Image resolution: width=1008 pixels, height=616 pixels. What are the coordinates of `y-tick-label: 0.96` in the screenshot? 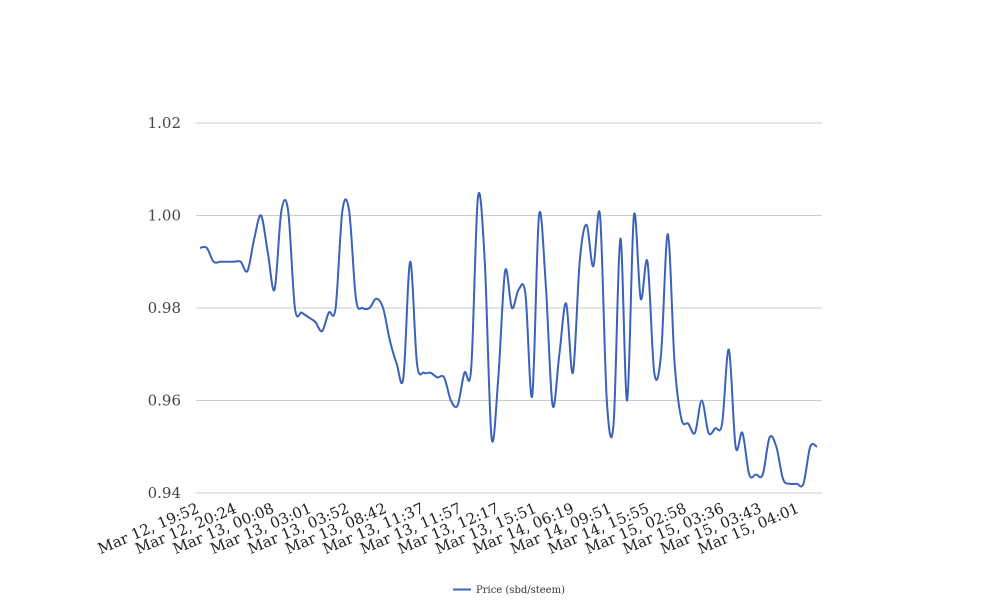 It's located at (164, 401).